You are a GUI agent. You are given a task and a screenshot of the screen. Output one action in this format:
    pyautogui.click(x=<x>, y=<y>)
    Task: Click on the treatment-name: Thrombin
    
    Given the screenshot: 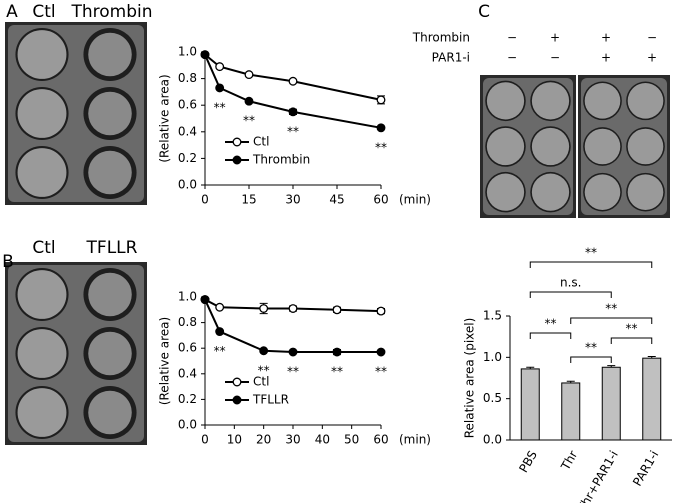 What is the action you would take?
    pyautogui.click(x=441, y=38)
    